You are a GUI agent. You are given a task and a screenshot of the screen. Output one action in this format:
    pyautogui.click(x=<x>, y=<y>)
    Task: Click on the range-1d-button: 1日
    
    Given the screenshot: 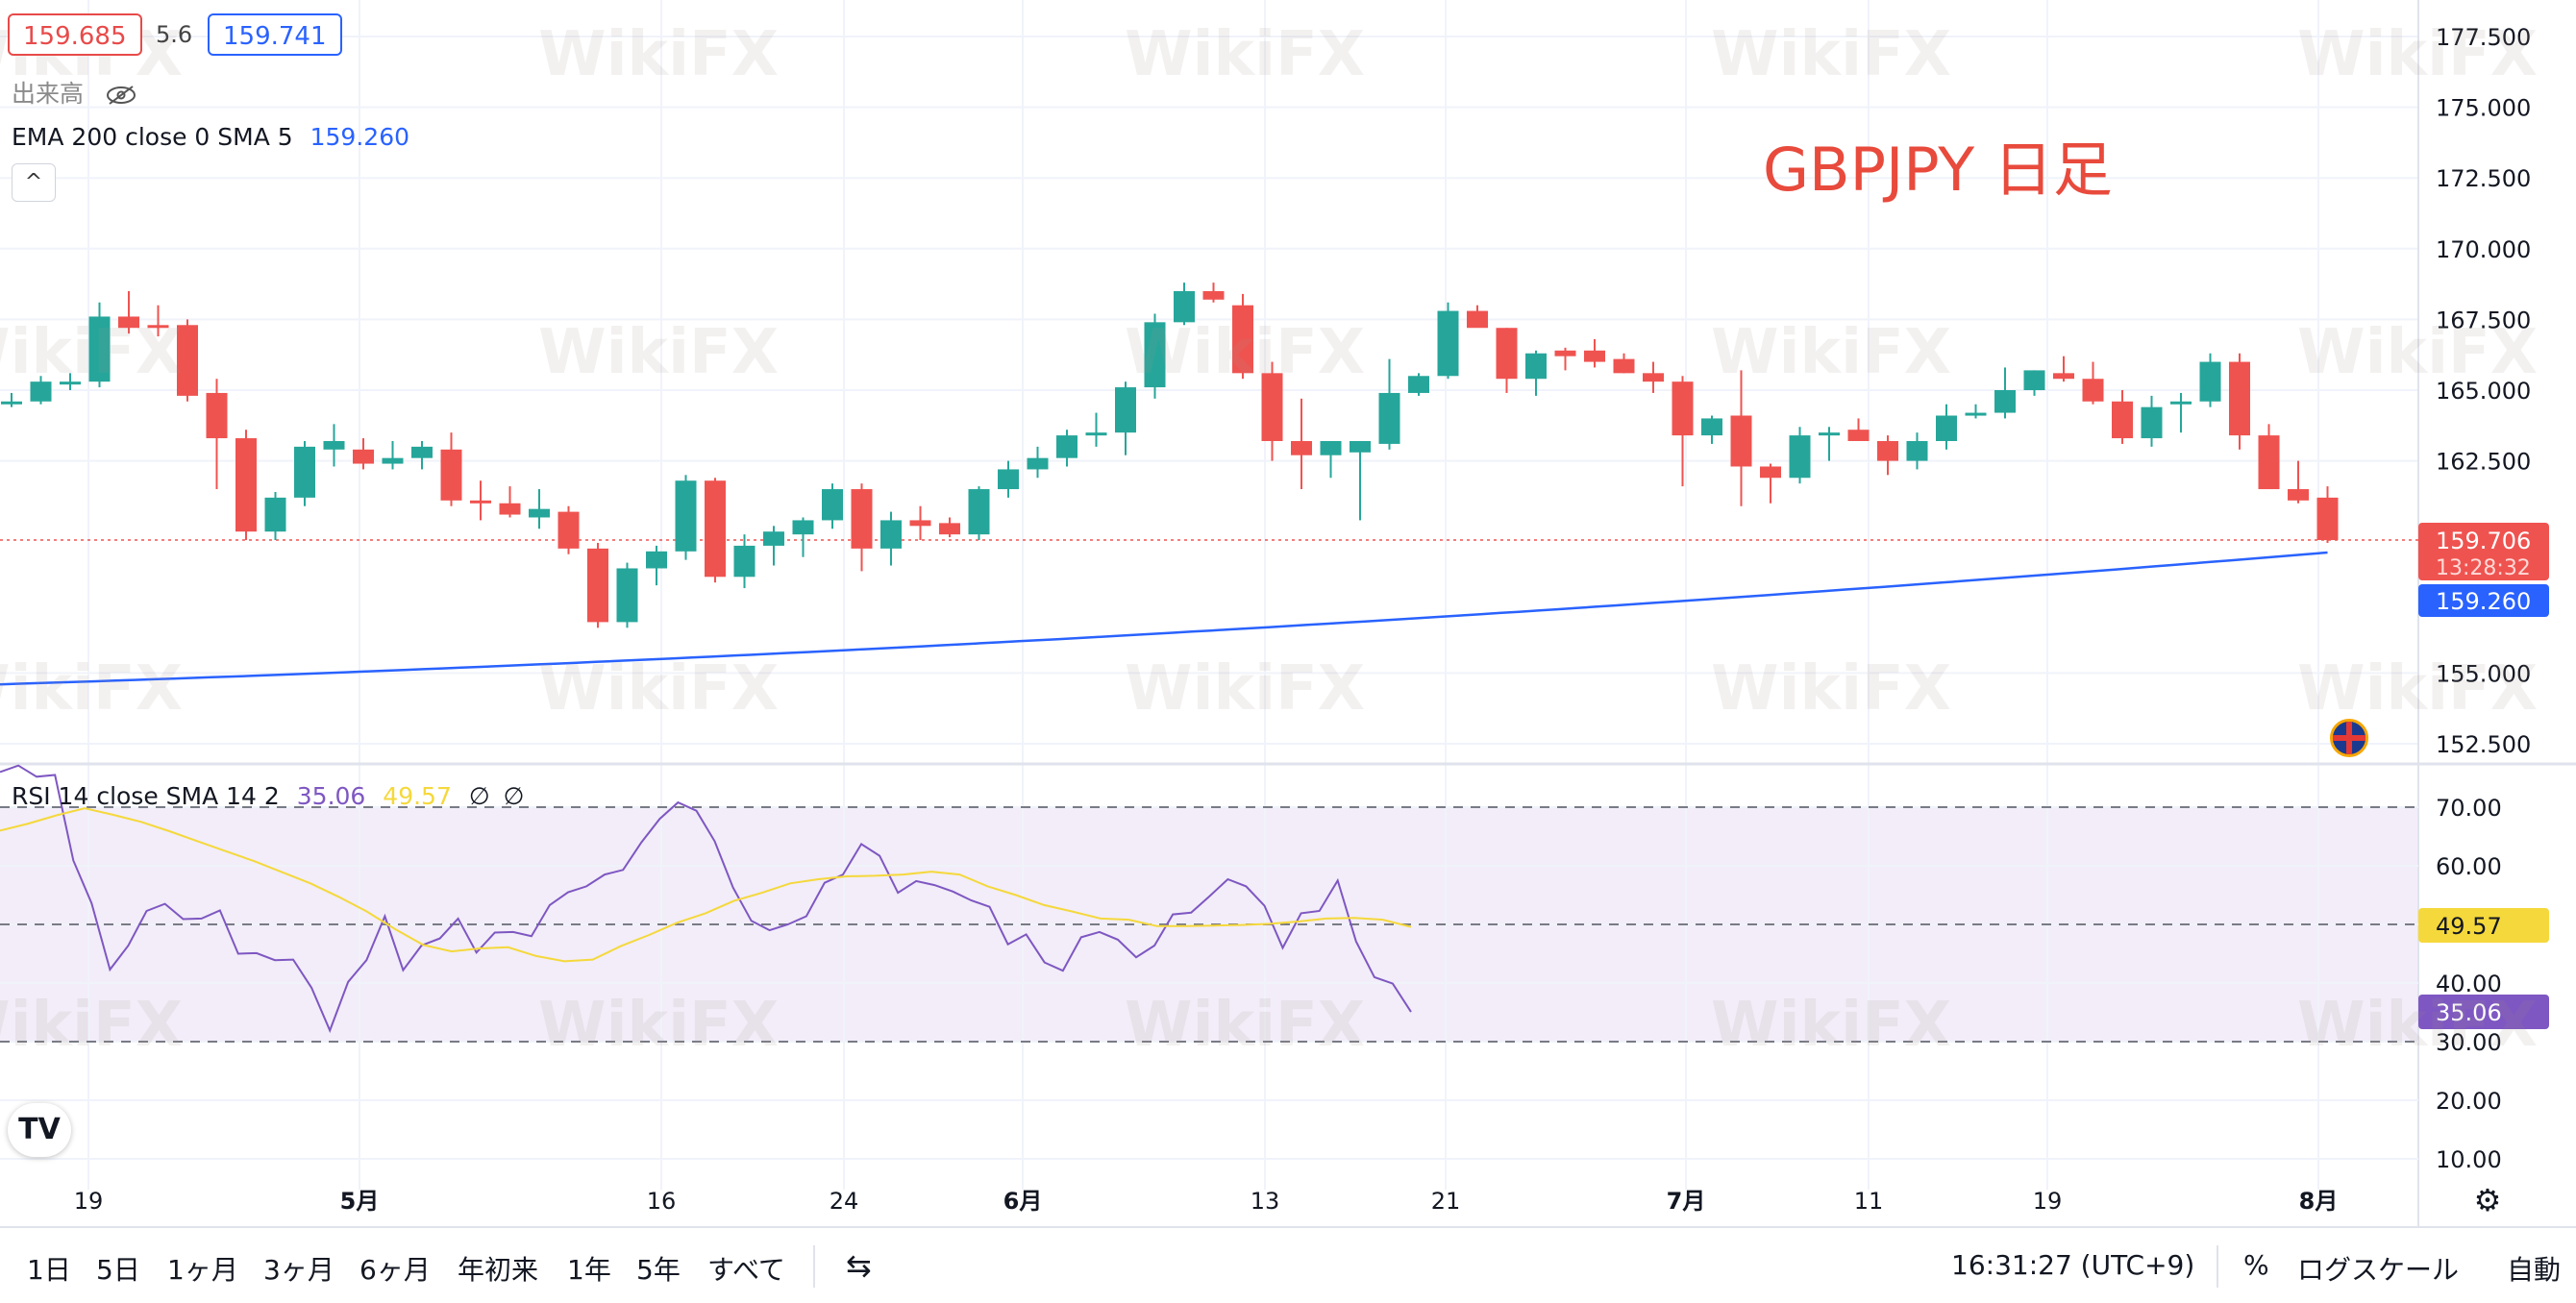 What is the action you would take?
    pyautogui.click(x=49, y=1270)
    